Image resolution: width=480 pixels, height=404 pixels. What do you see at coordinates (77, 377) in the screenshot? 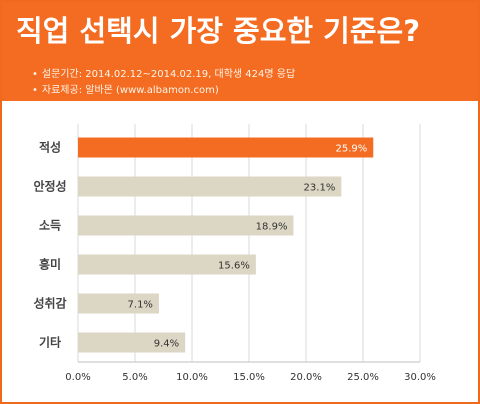
I see `x-tick-label: 0.0%` at bounding box center [77, 377].